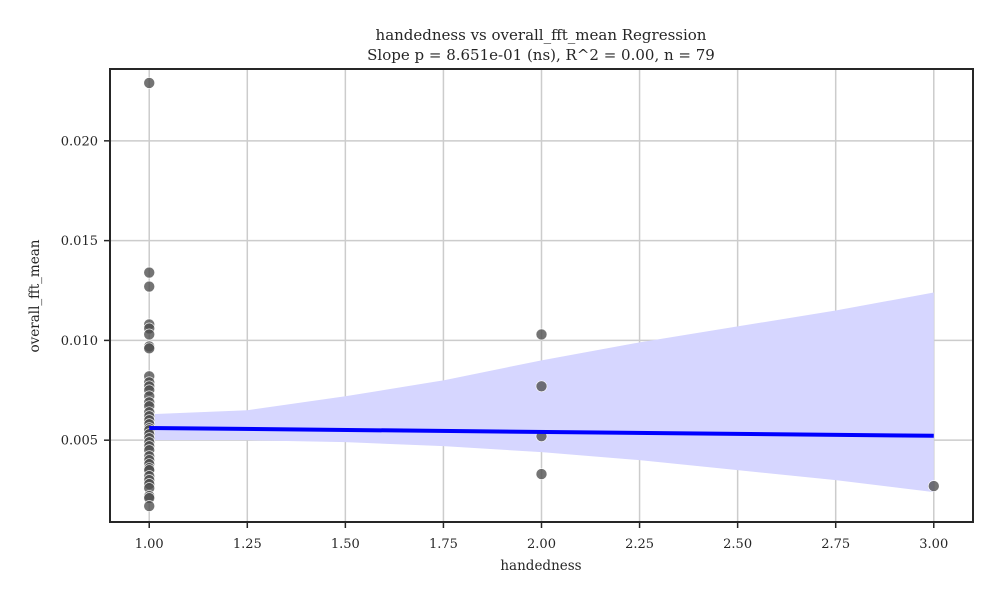 The image size is (1000, 600). I want to click on y-axis-ticks: 0.005 0.010 0.015 0.020, so click(85, 291).